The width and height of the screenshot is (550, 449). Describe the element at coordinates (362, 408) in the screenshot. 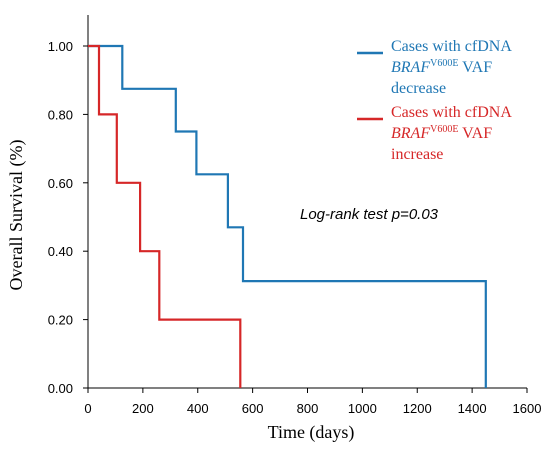

I see `x-tick-label: 1000` at that location.